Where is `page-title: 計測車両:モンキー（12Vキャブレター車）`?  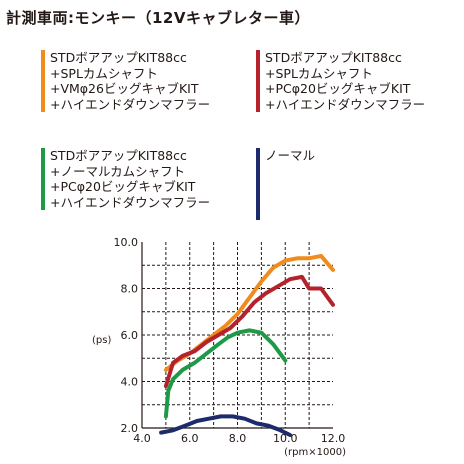 page-title: 計測車両:モンキー（12Vキャブレター車） is located at coordinates (158, 18).